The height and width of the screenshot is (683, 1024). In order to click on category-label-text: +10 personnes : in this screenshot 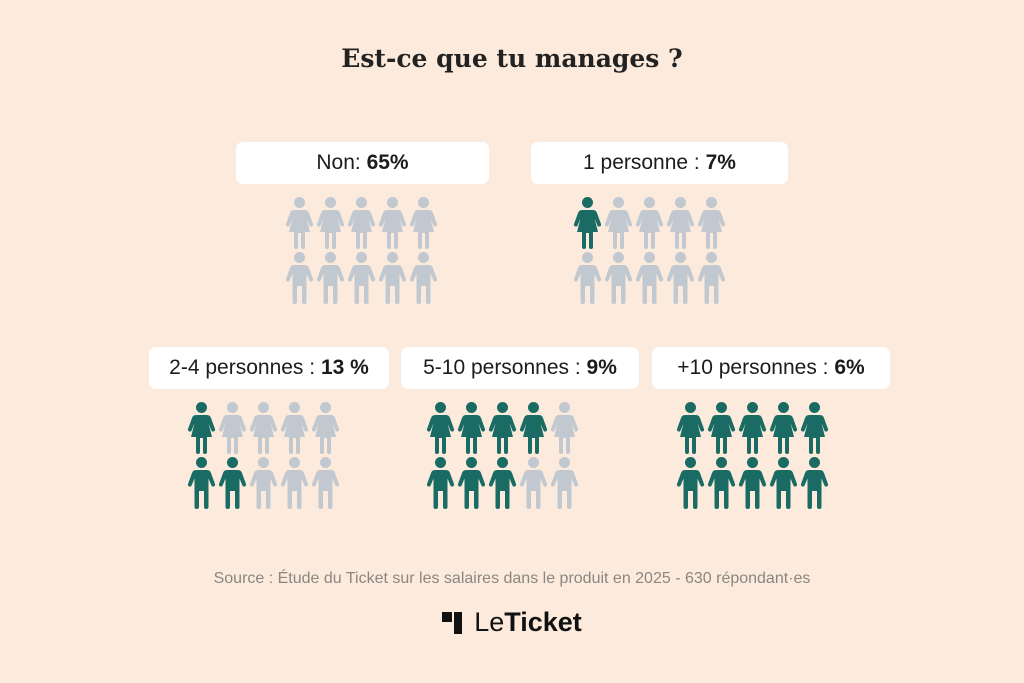, I will do `click(753, 367)`.